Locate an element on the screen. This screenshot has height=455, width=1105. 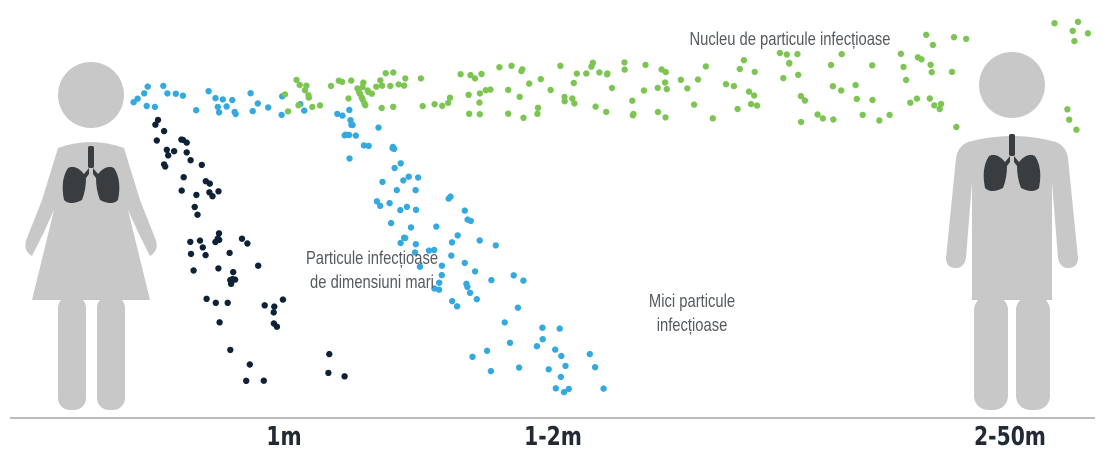
large-particles-label-line2: de dimensiuni mari is located at coordinates (372, 282).